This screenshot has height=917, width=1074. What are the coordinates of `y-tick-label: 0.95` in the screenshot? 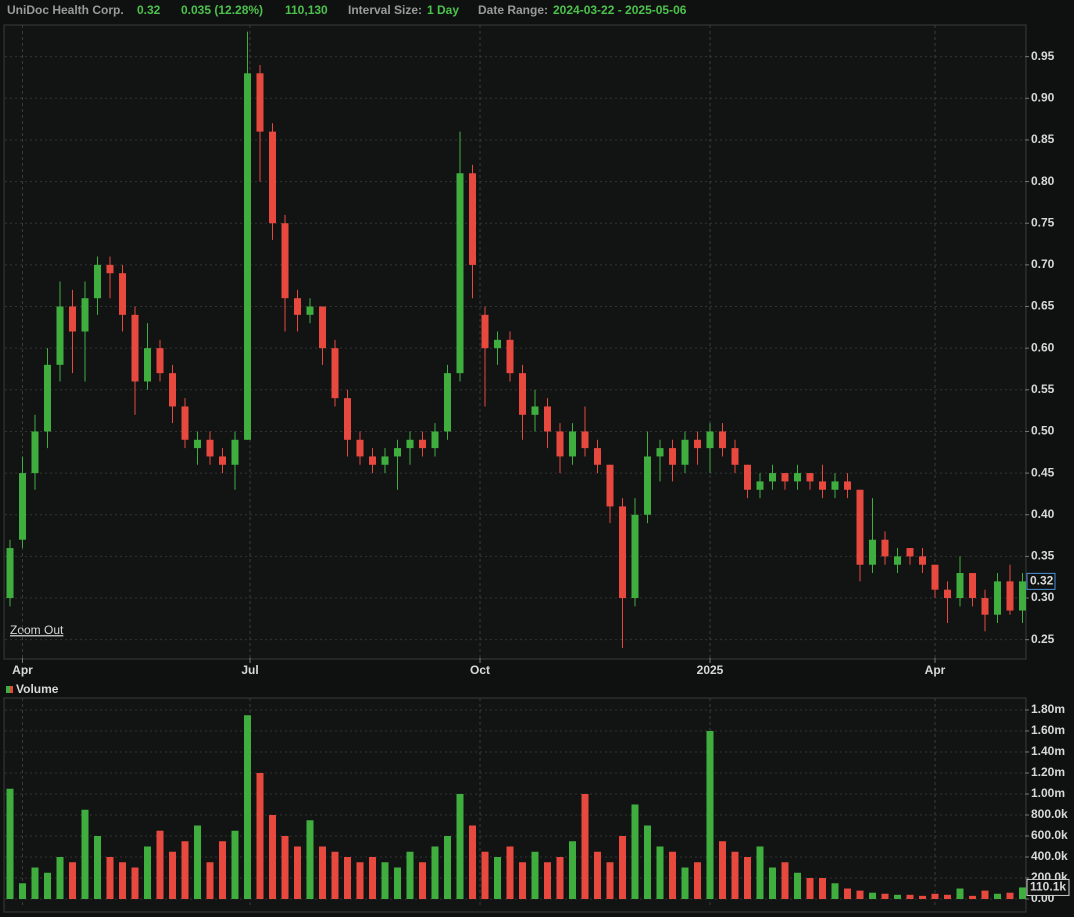 It's located at (1043, 56).